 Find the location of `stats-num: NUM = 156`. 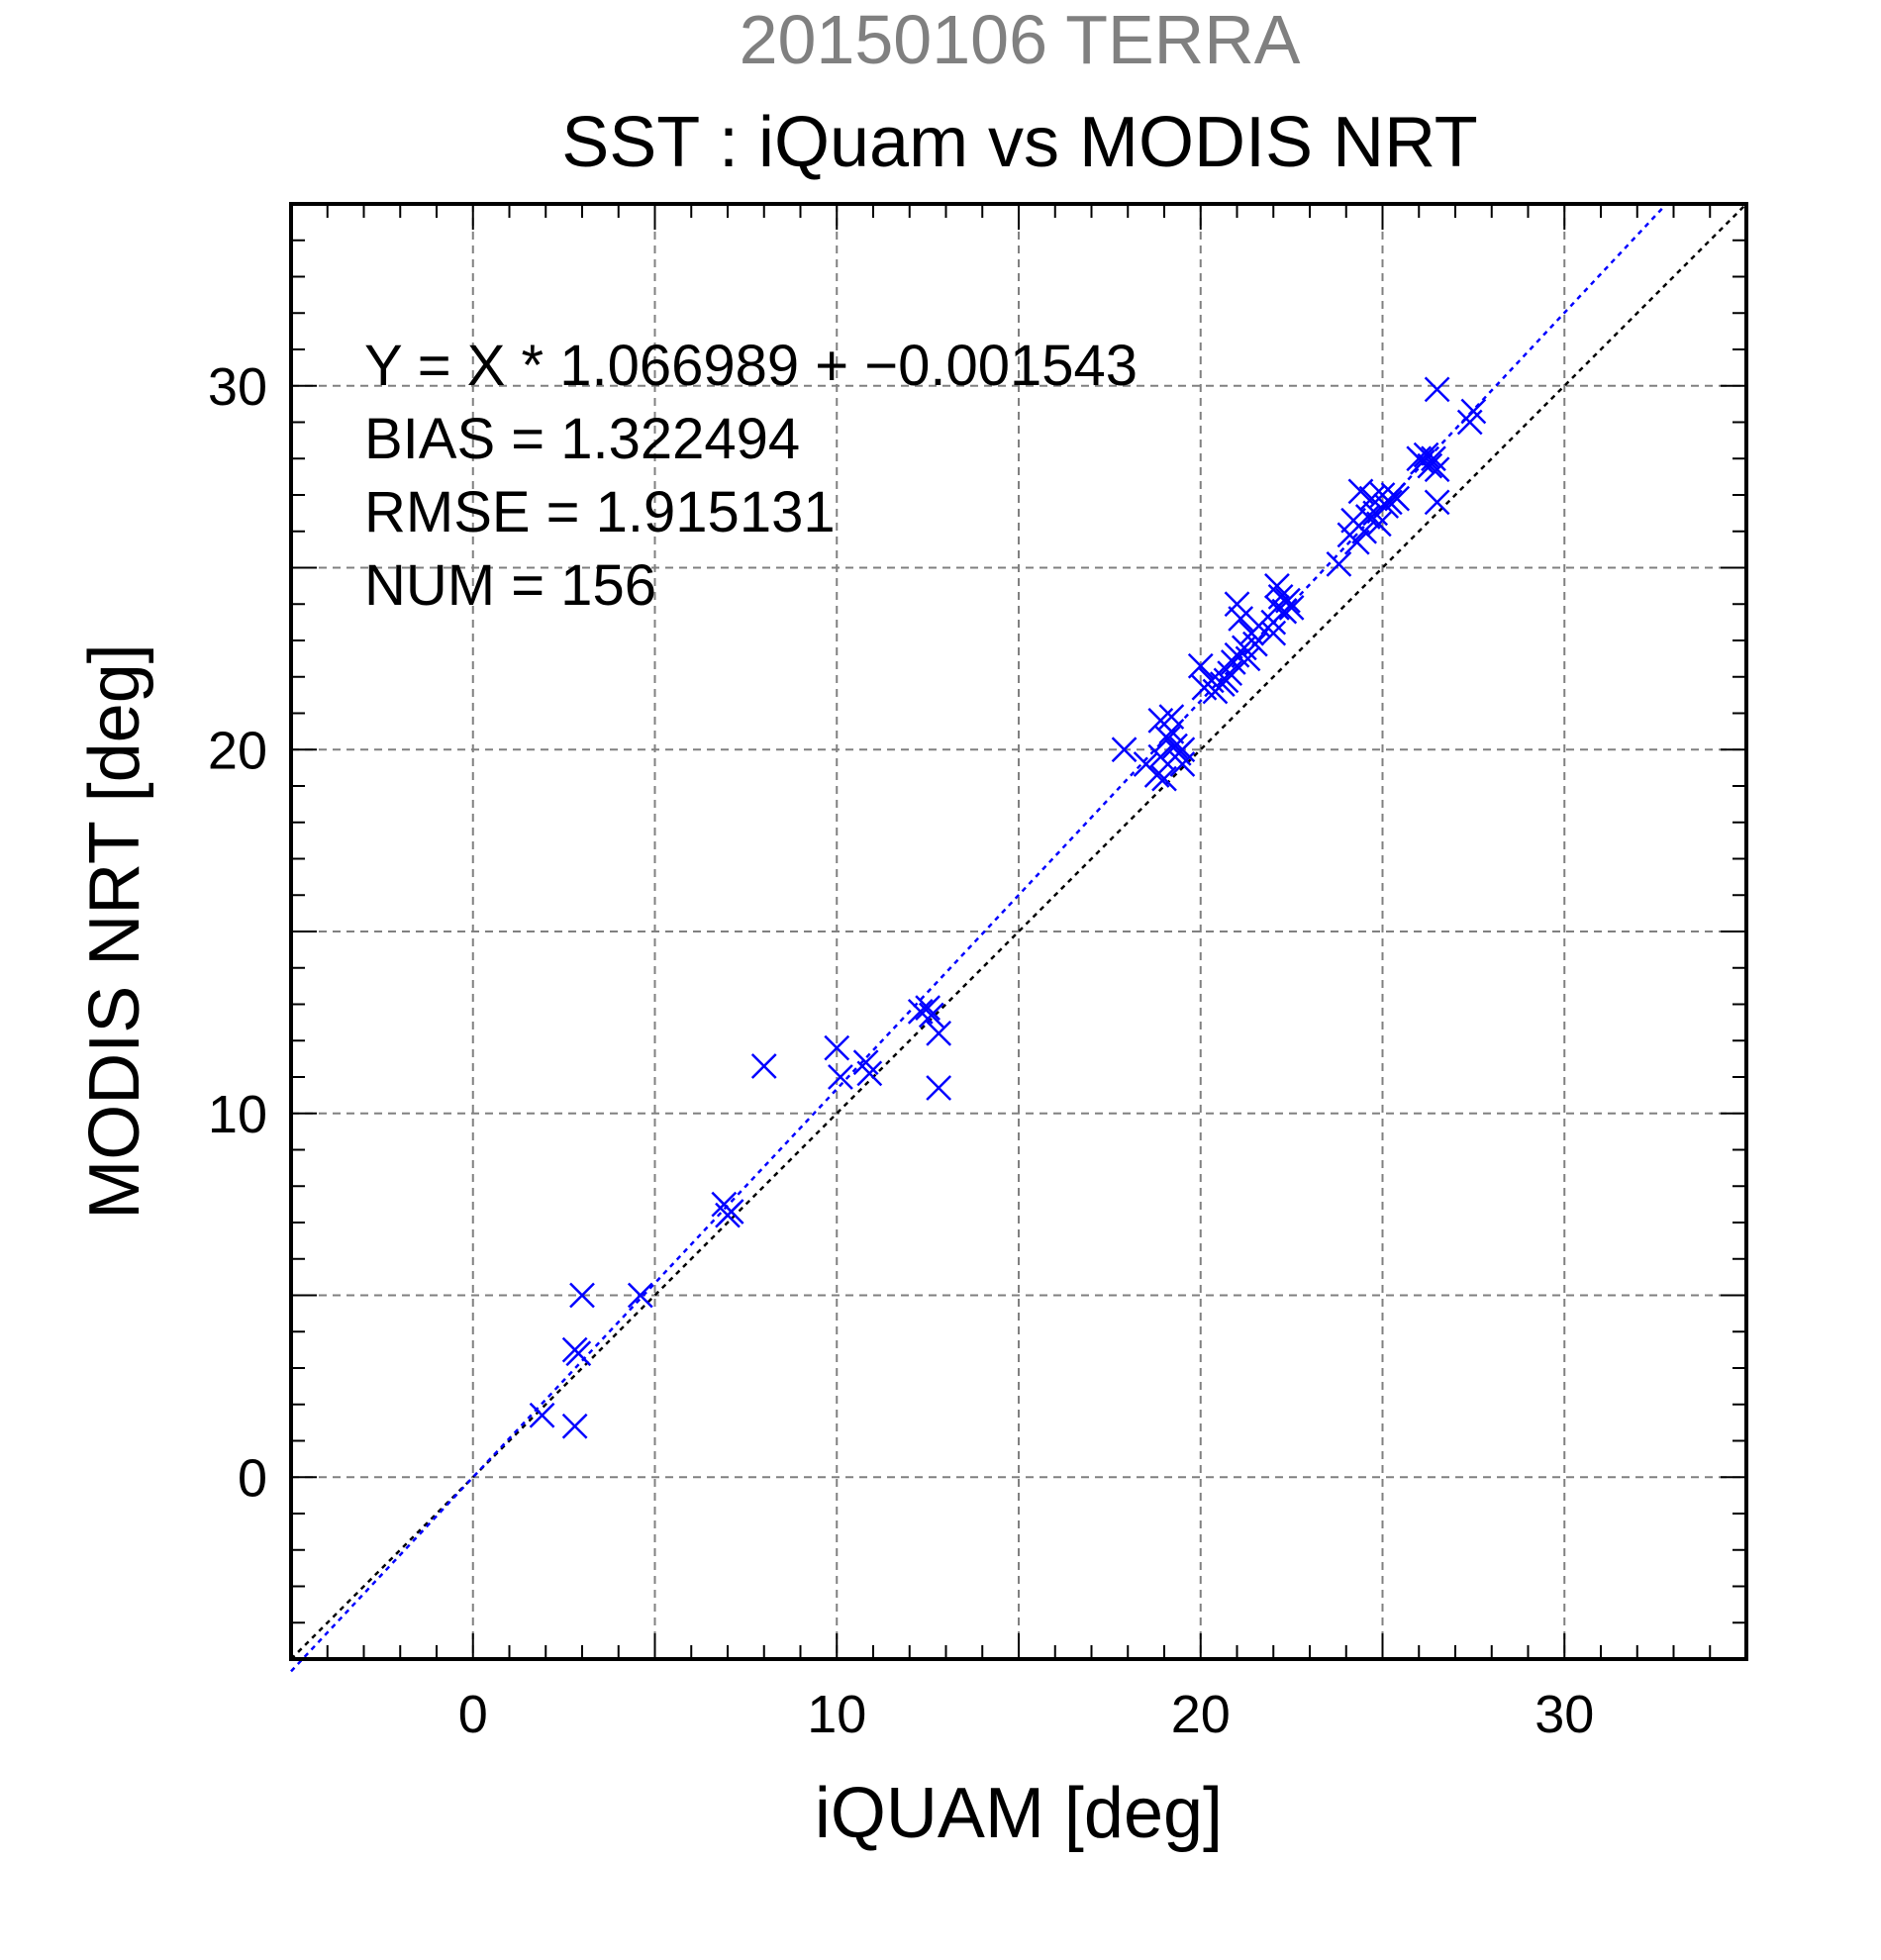

stats-num: NUM = 156 is located at coordinates (510, 585).